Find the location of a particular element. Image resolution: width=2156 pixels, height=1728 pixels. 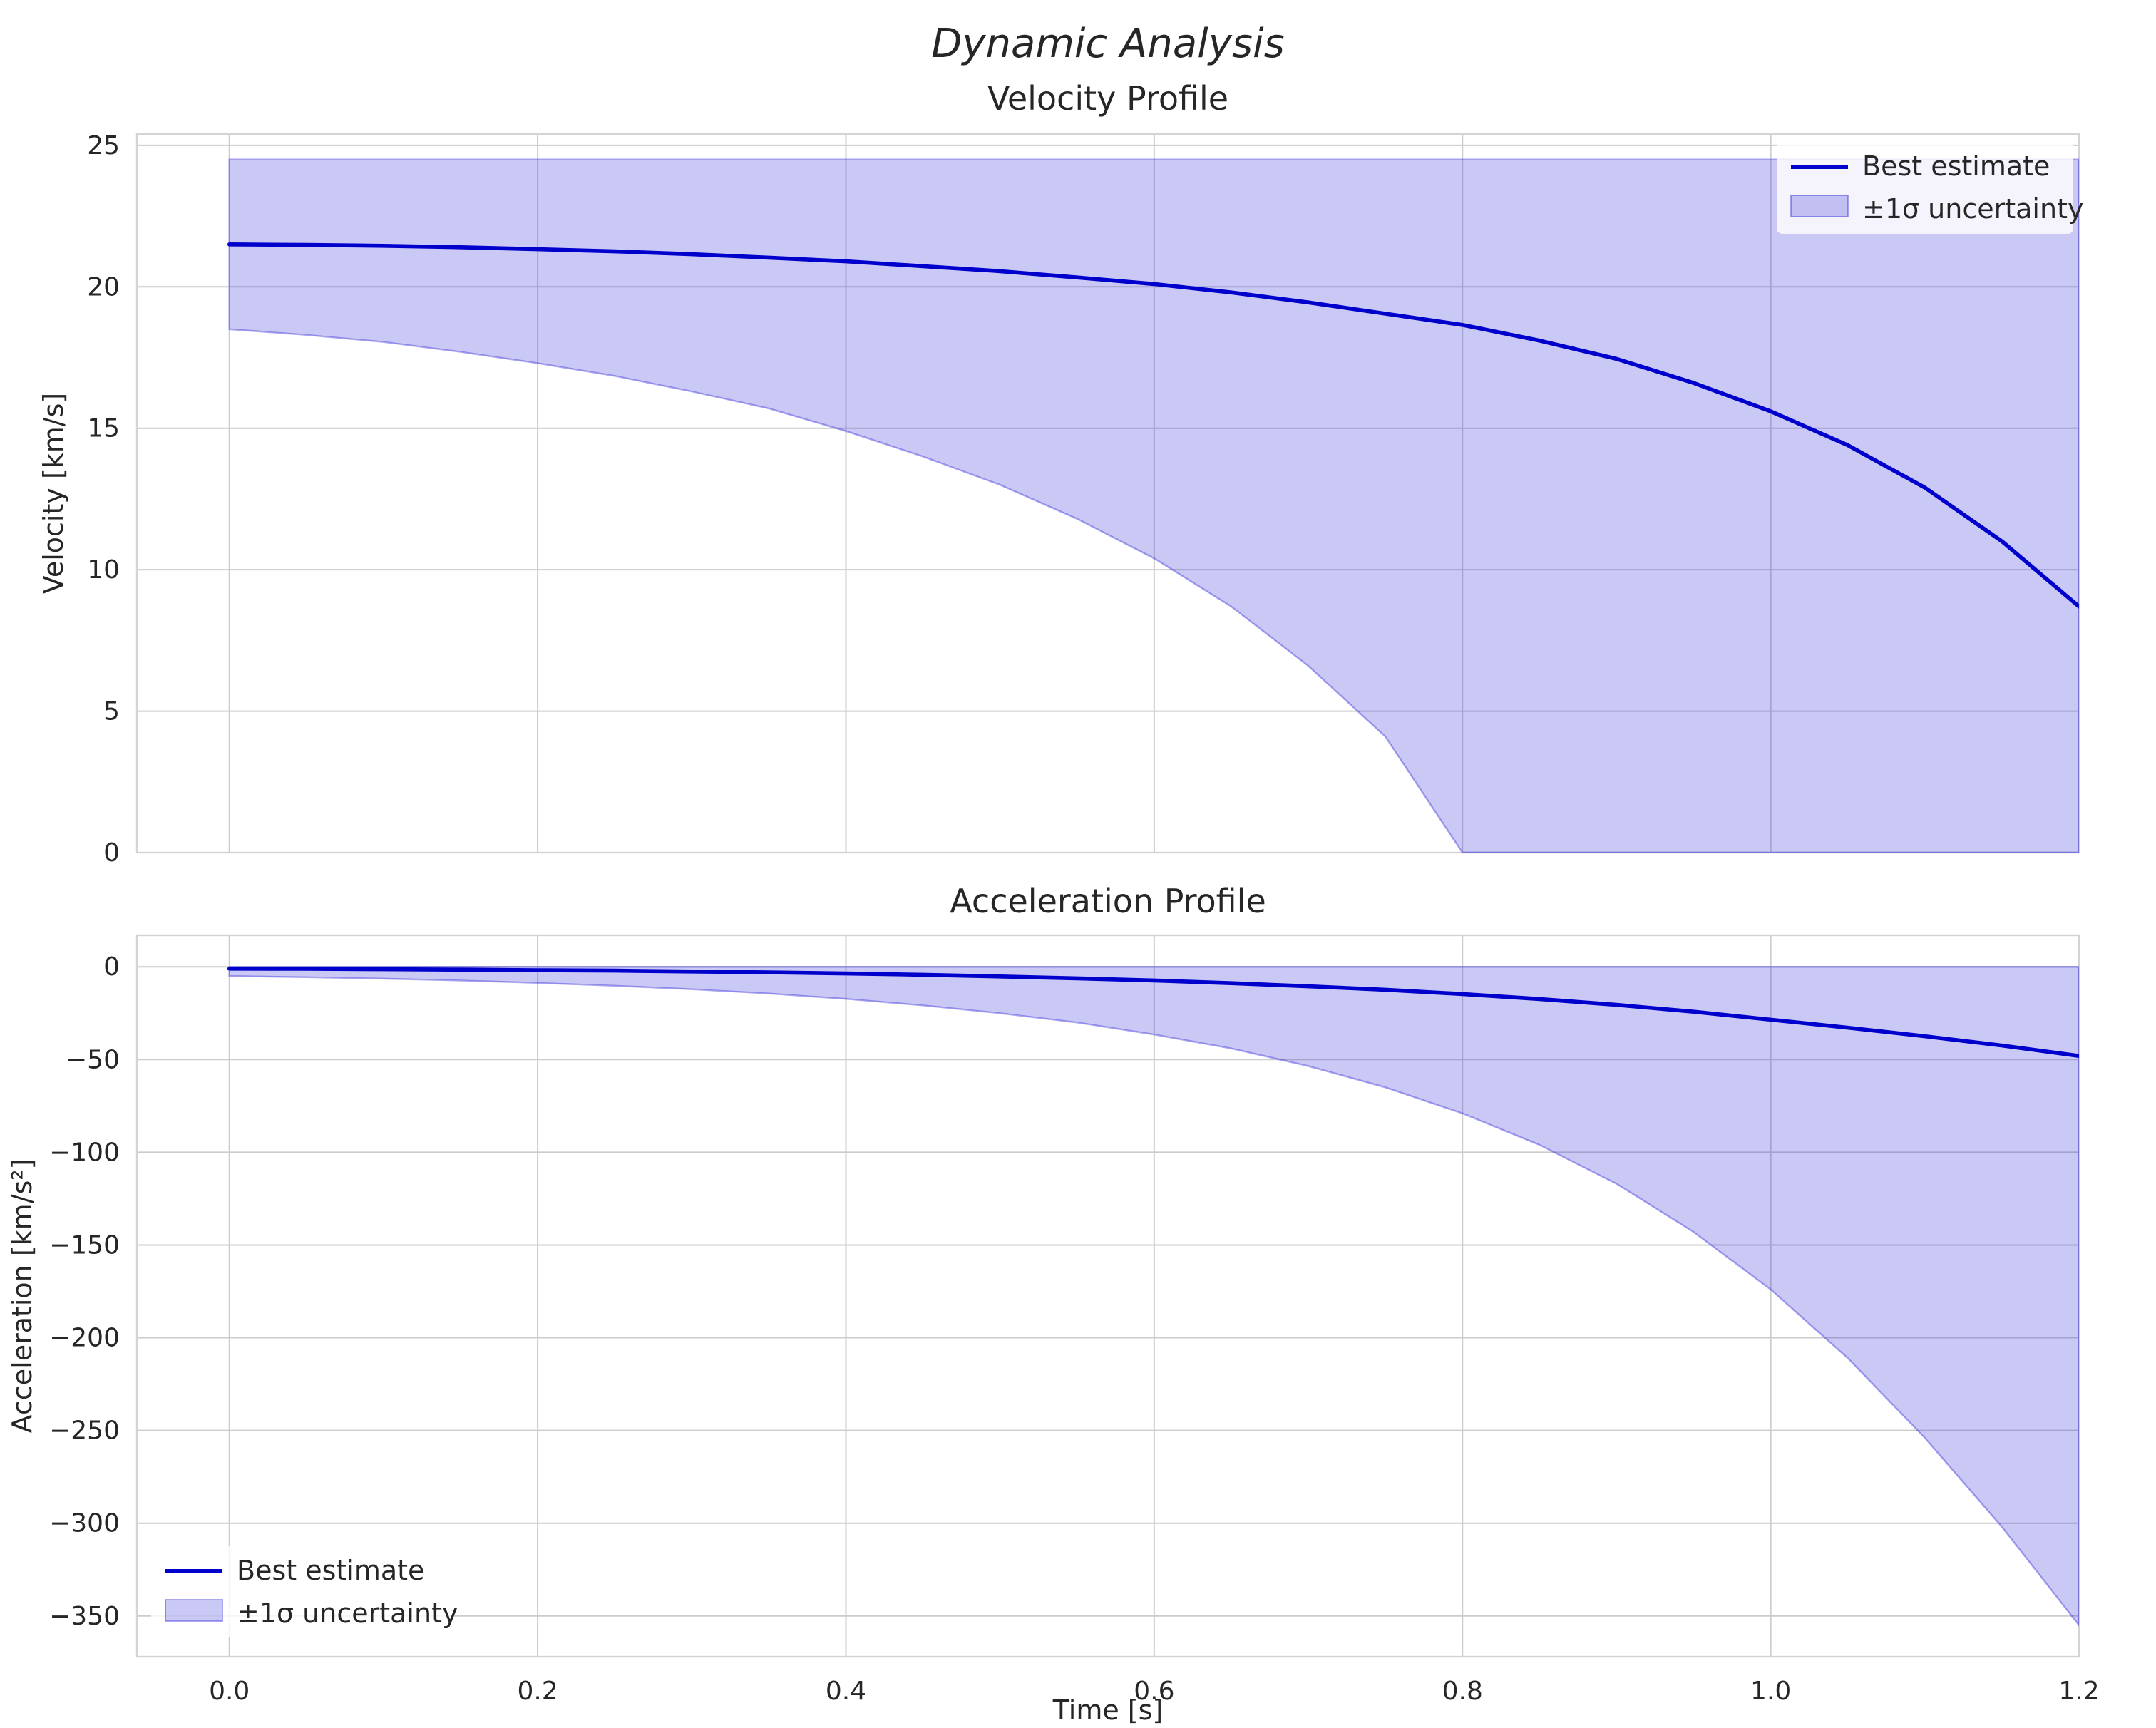

velocity-y-tick-label: 0 is located at coordinates (111, 853).